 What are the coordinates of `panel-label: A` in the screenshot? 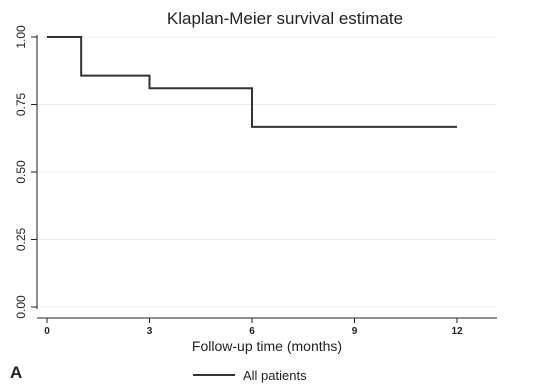 It's located at (16, 372).